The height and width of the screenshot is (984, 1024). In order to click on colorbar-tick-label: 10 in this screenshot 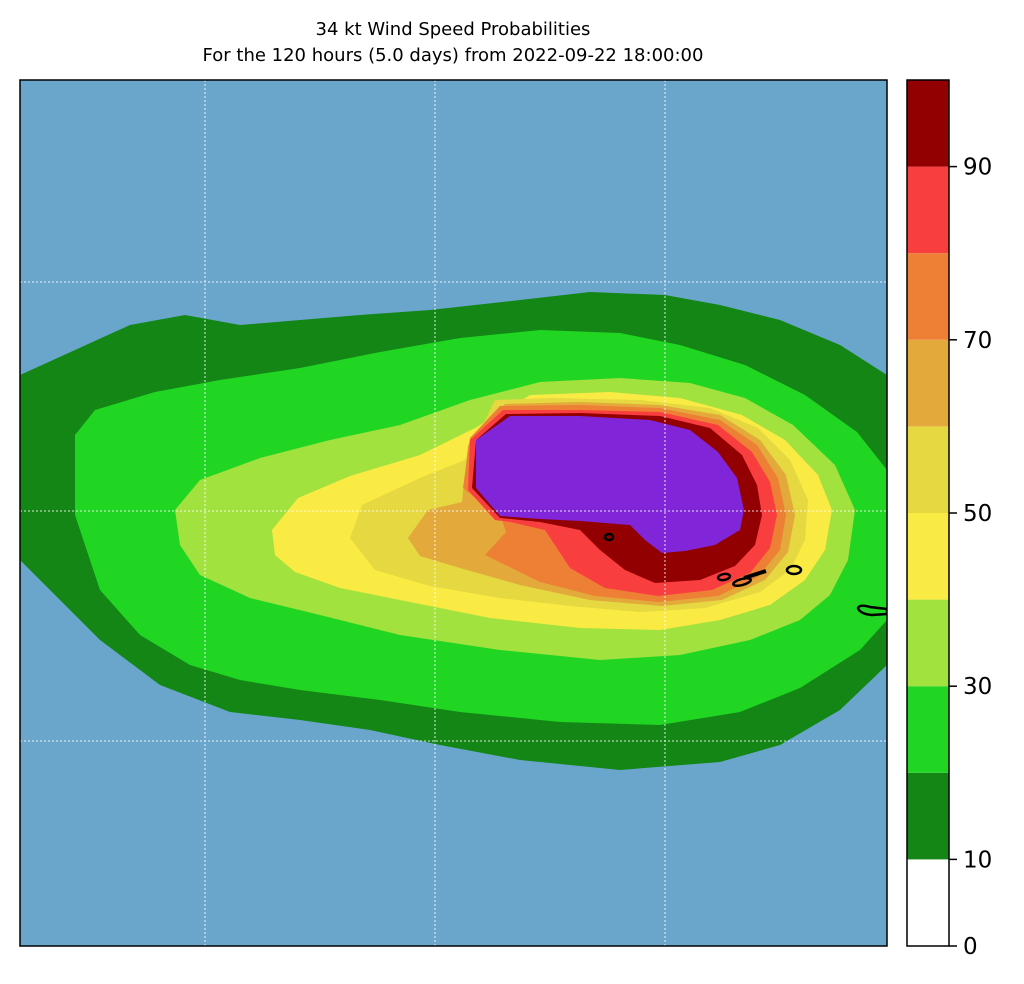, I will do `click(977, 860)`.